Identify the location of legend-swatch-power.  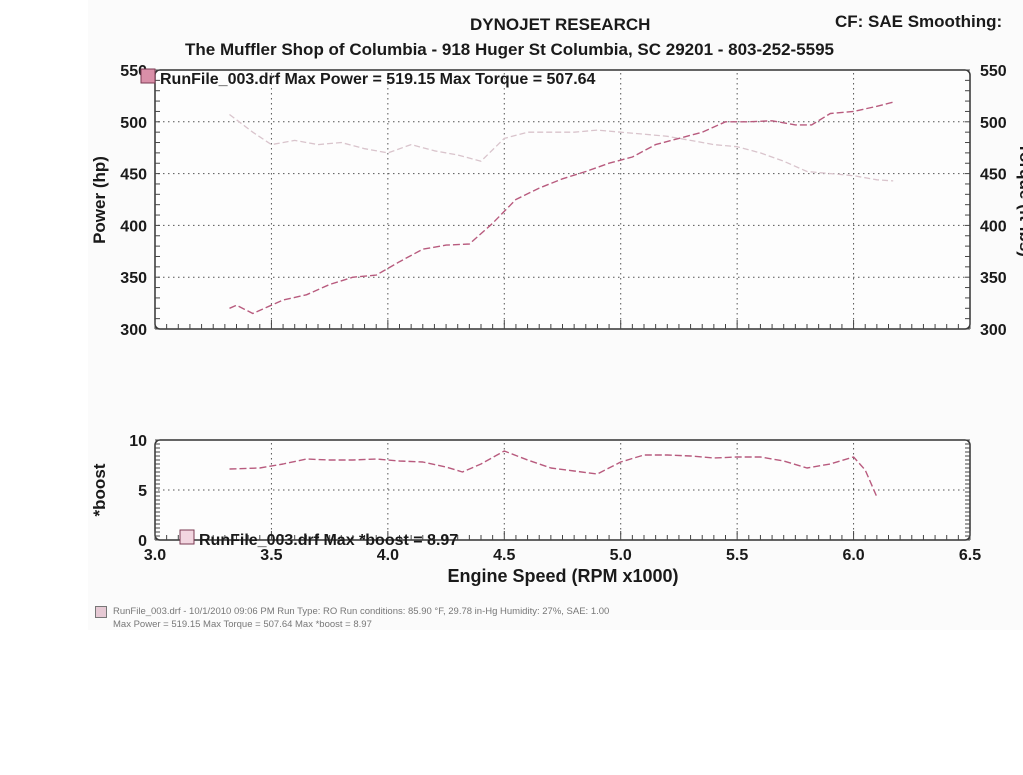
(148, 76).